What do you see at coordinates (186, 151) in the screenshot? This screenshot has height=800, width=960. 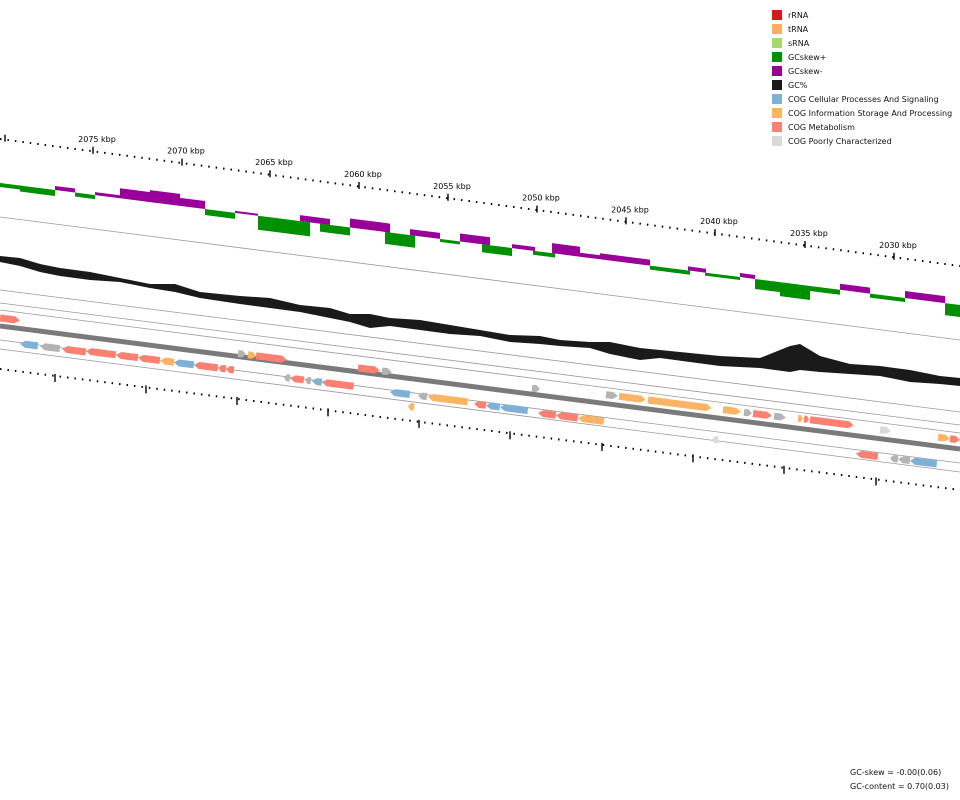 I see `kbp-label: 2070 kbp` at bounding box center [186, 151].